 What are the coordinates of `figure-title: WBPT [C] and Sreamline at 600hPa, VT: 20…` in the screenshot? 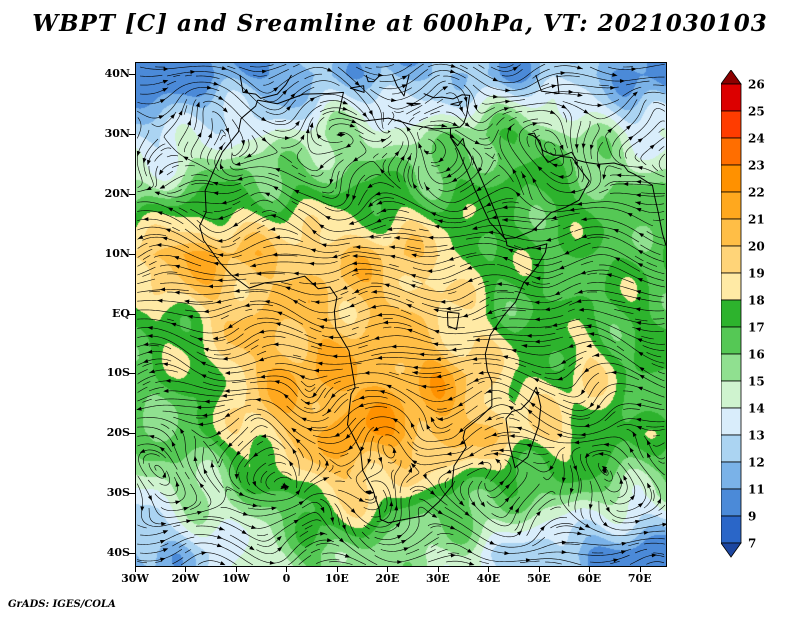 It's located at (400, 23).